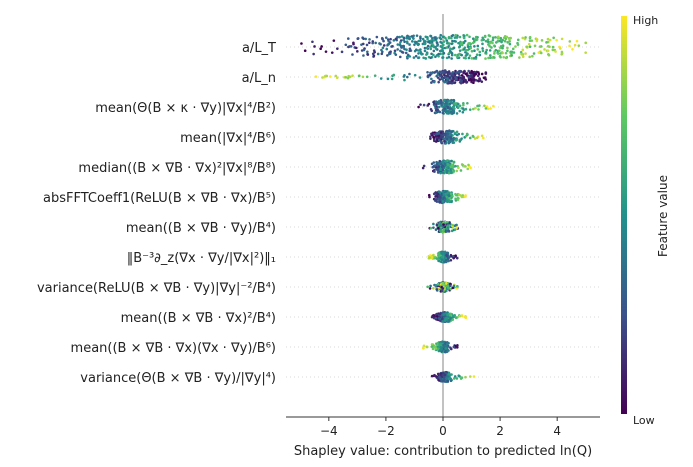 Image resolution: width=693 pixels, height=467 pixels. What do you see at coordinates (185, 108) in the screenshot?
I see `feature-label: mean(Θ(B × κ · ∇y)|∇x|⁴/B²)` at bounding box center [185, 108].